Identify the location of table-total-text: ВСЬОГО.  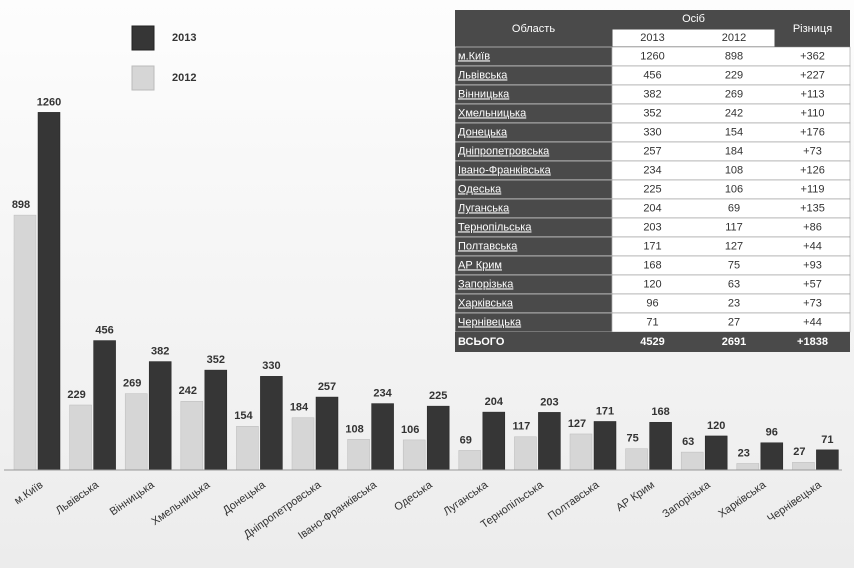
(481, 342).